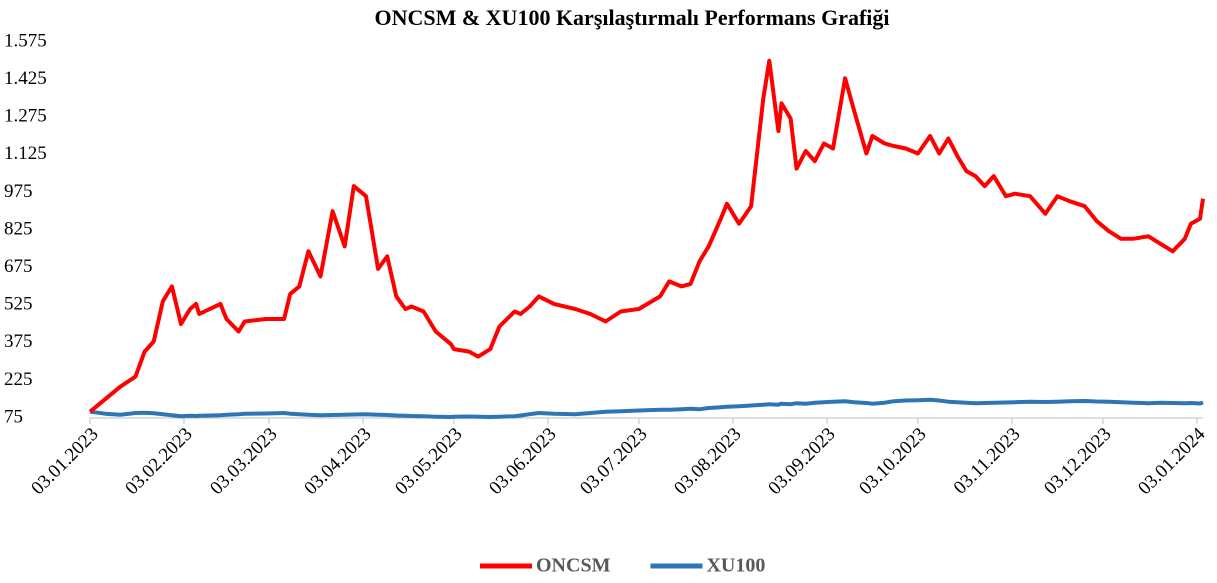 The height and width of the screenshot is (583, 1217). I want to click on y-tick-label: 675, so click(18, 266).